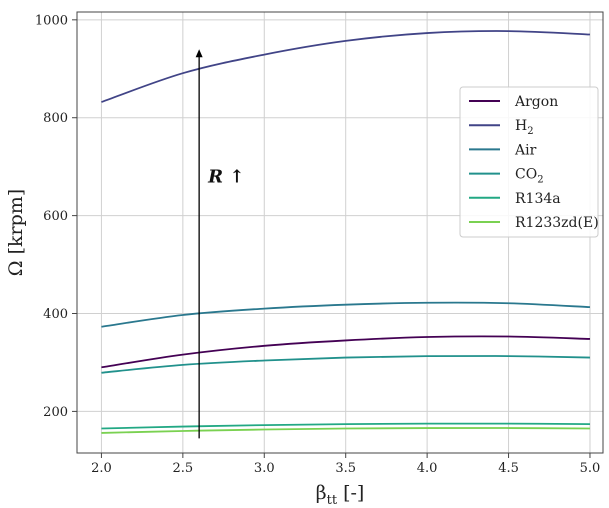 The image size is (609, 508). Describe the element at coordinates (538, 199) in the screenshot. I see `legend-label-r134a: R134a` at that location.